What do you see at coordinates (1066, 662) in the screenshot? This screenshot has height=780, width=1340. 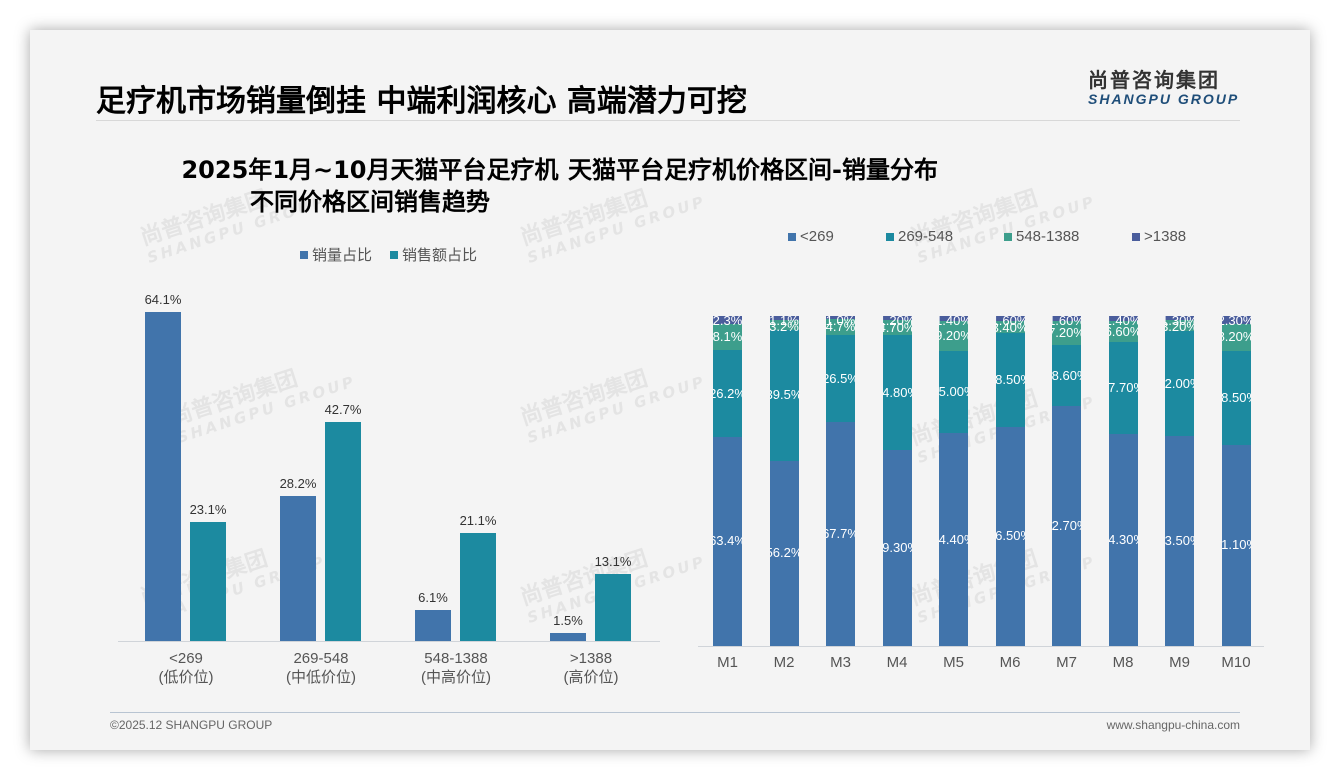 I see `month-label: M7` at bounding box center [1066, 662].